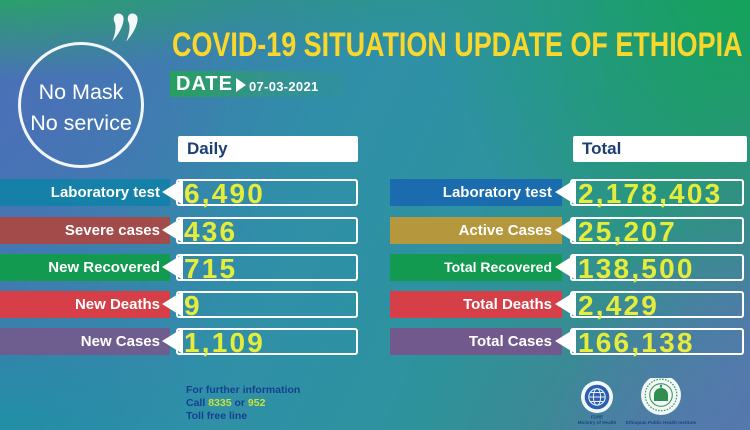  Describe the element at coordinates (661, 422) in the screenshot. I see `svg-text:Ethiopian Public Health Instit: Ethiopian Public Health Institute` at that location.